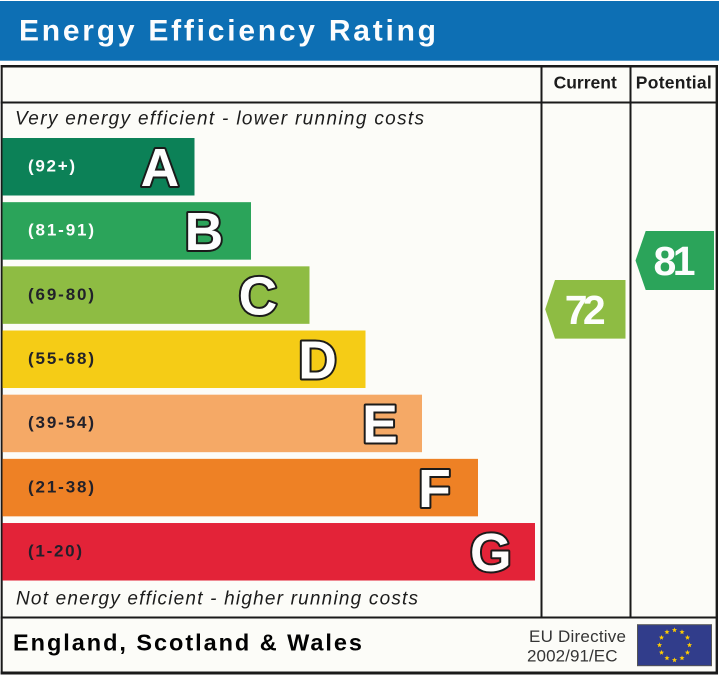 The width and height of the screenshot is (719, 675). I want to click on svg-text: C, so click(258, 296).